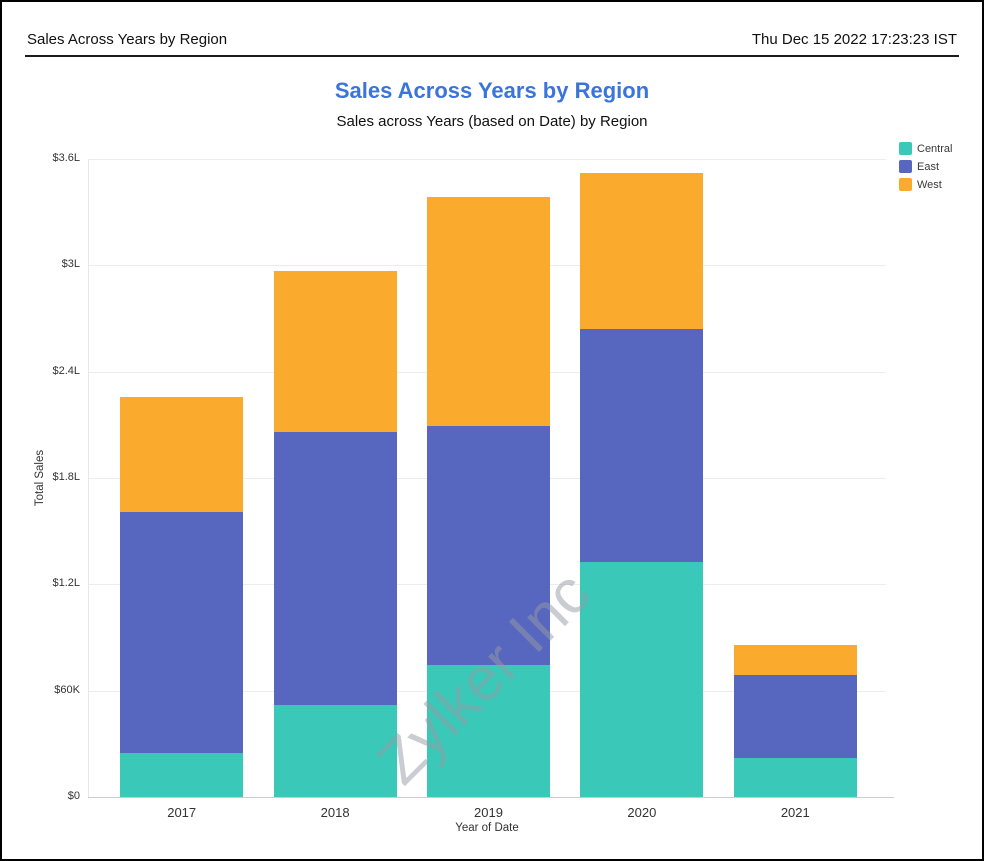  I want to click on bar-2020-central, so click(642, 679).